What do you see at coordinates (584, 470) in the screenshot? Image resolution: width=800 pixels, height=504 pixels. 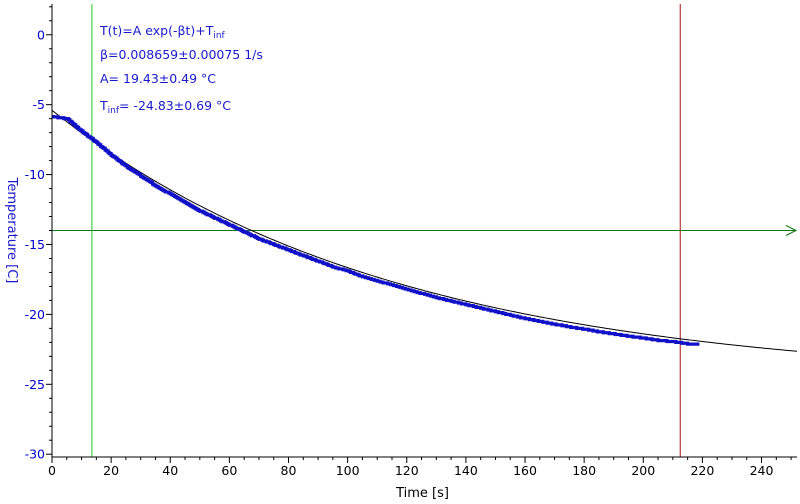 I see `x-tick-label: 180` at bounding box center [584, 470].